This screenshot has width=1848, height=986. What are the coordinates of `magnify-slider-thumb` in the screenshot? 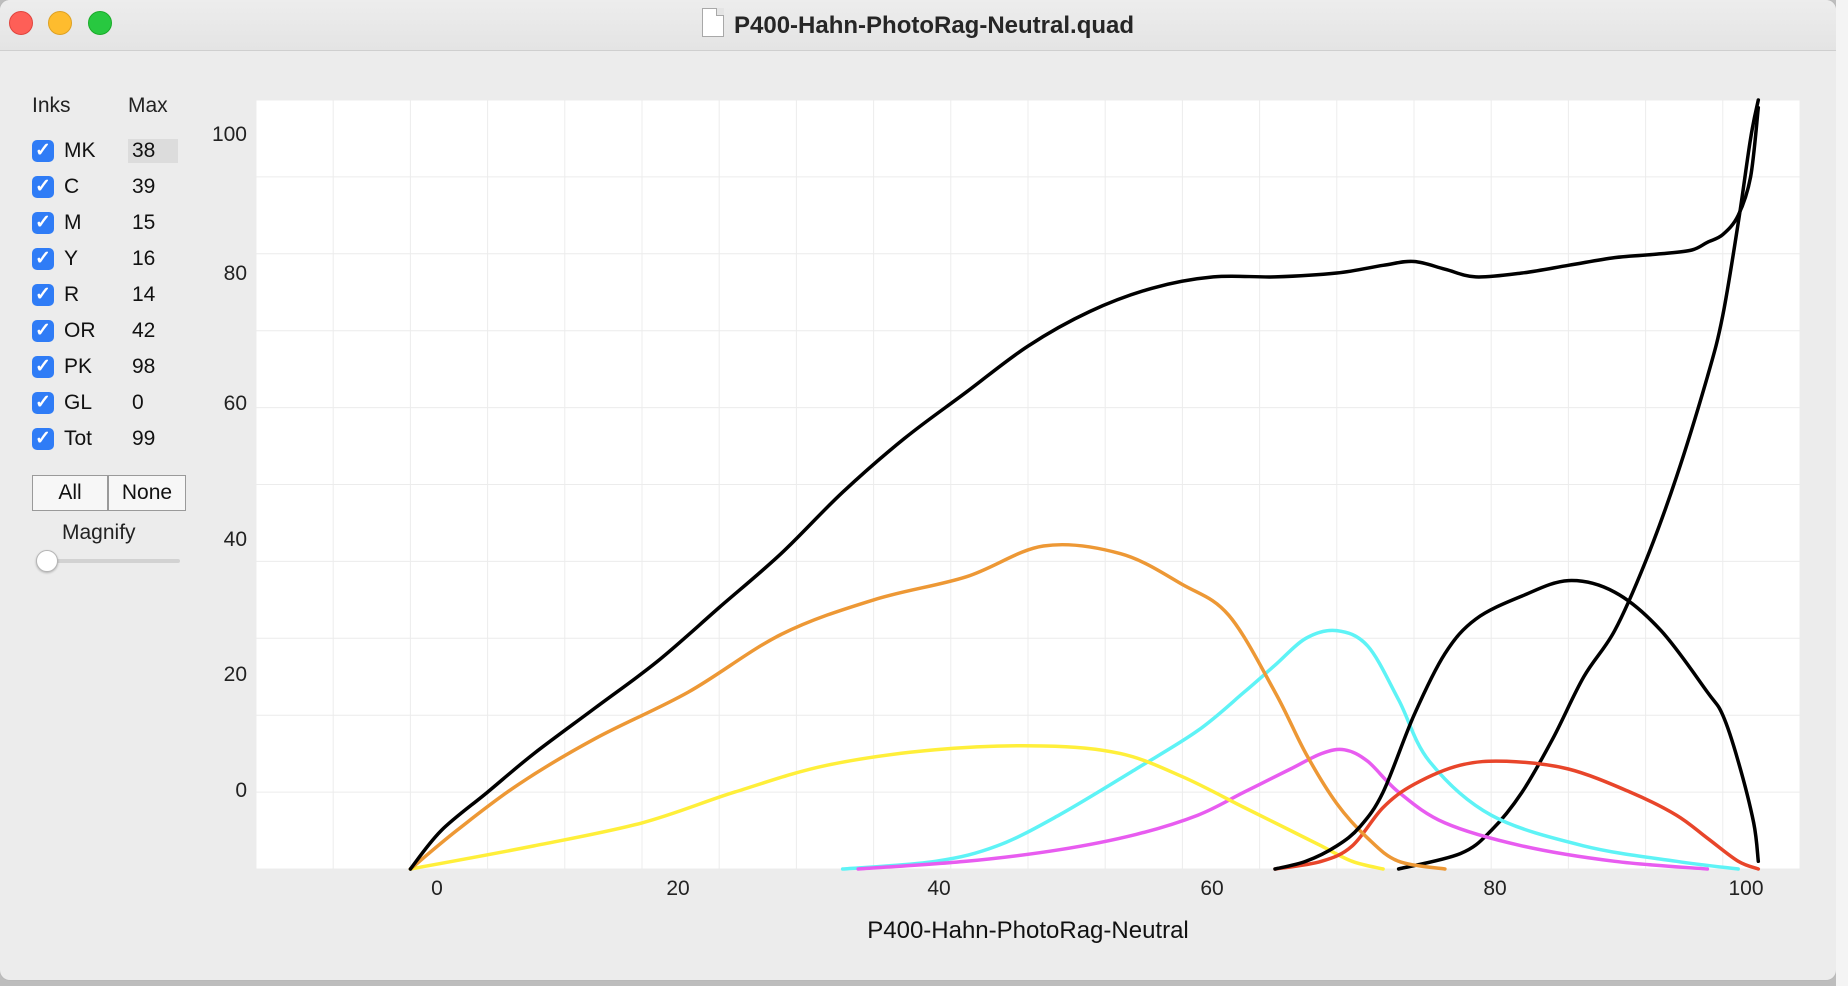 It's located at (47, 561).